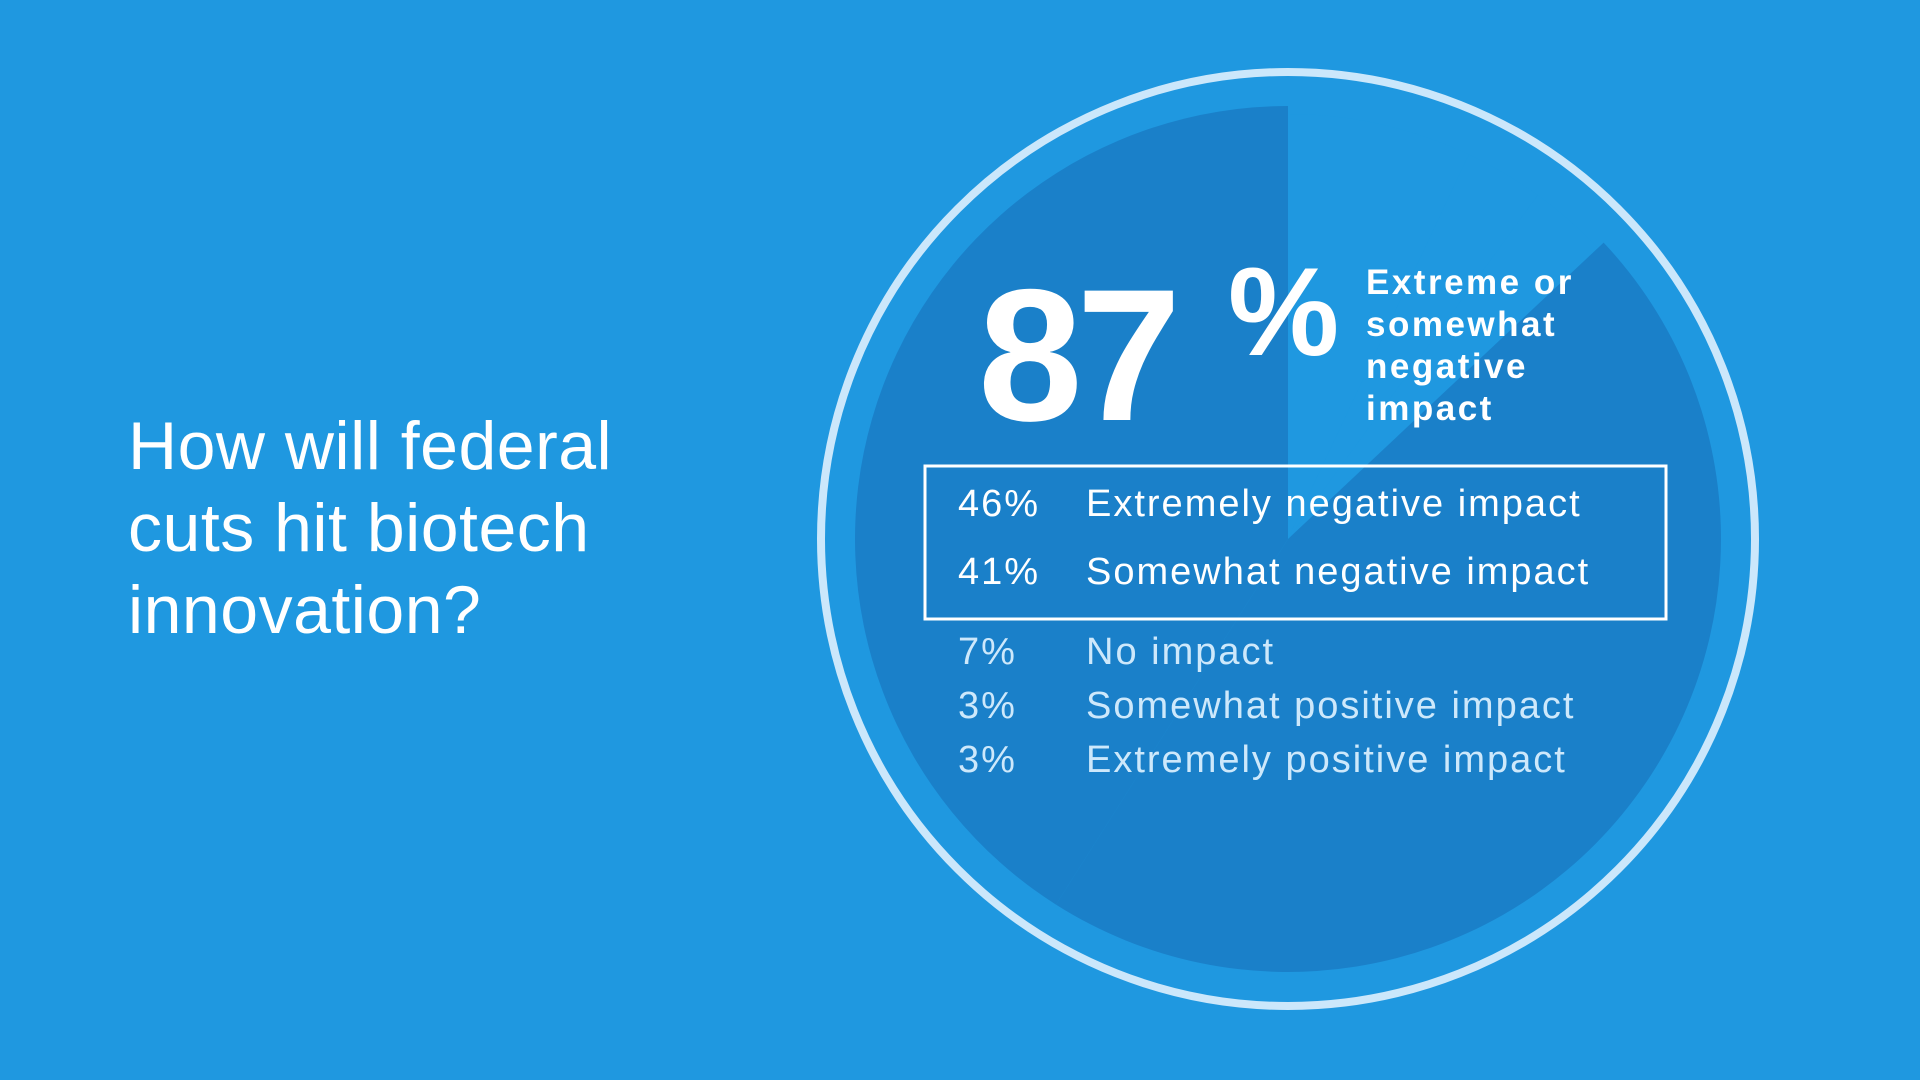 The height and width of the screenshot is (1080, 1920). I want to click on summary-label-line: Extreme or, so click(1470, 282).